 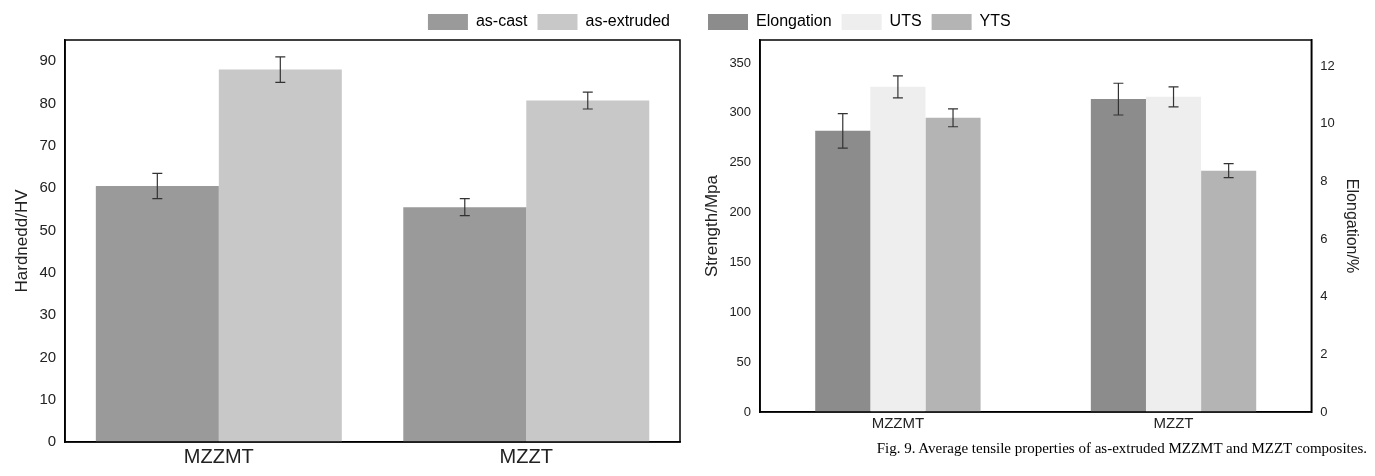 What do you see at coordinates (48, 398) in the screenshot?
I see `y-tick-label: 10` at bounding box center [48, 398].